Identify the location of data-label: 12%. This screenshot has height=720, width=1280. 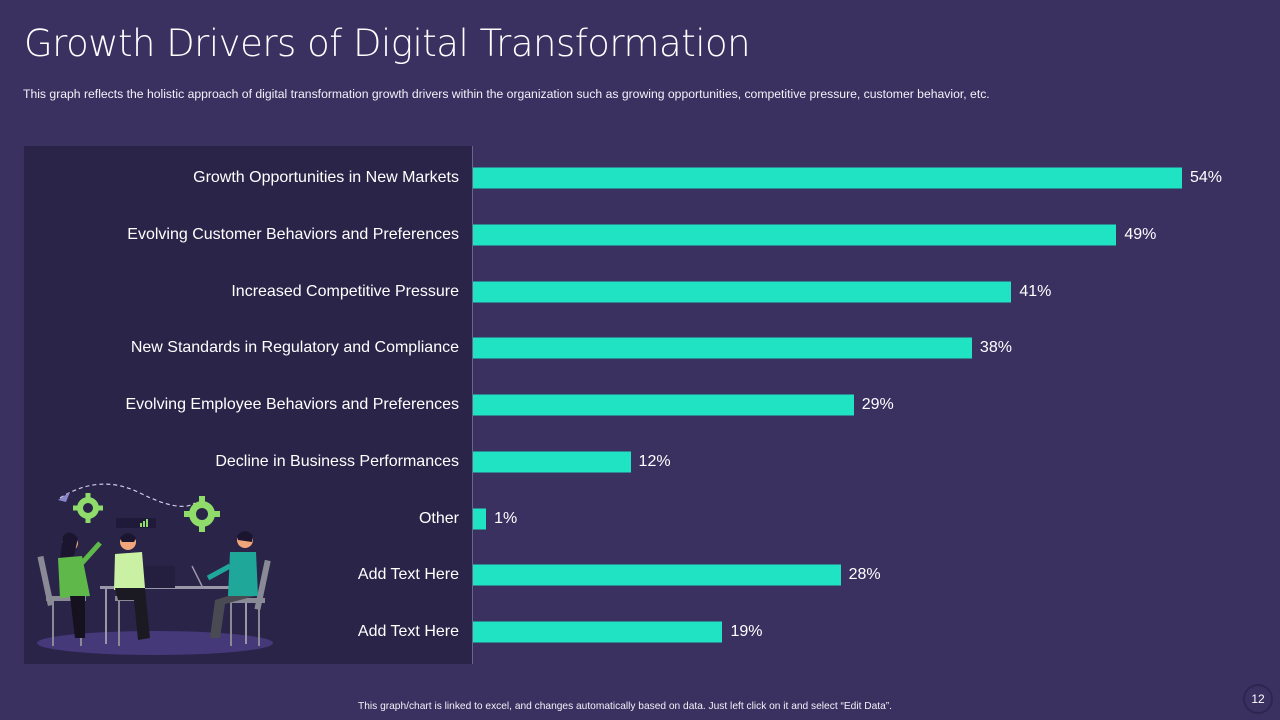
(654, 461).